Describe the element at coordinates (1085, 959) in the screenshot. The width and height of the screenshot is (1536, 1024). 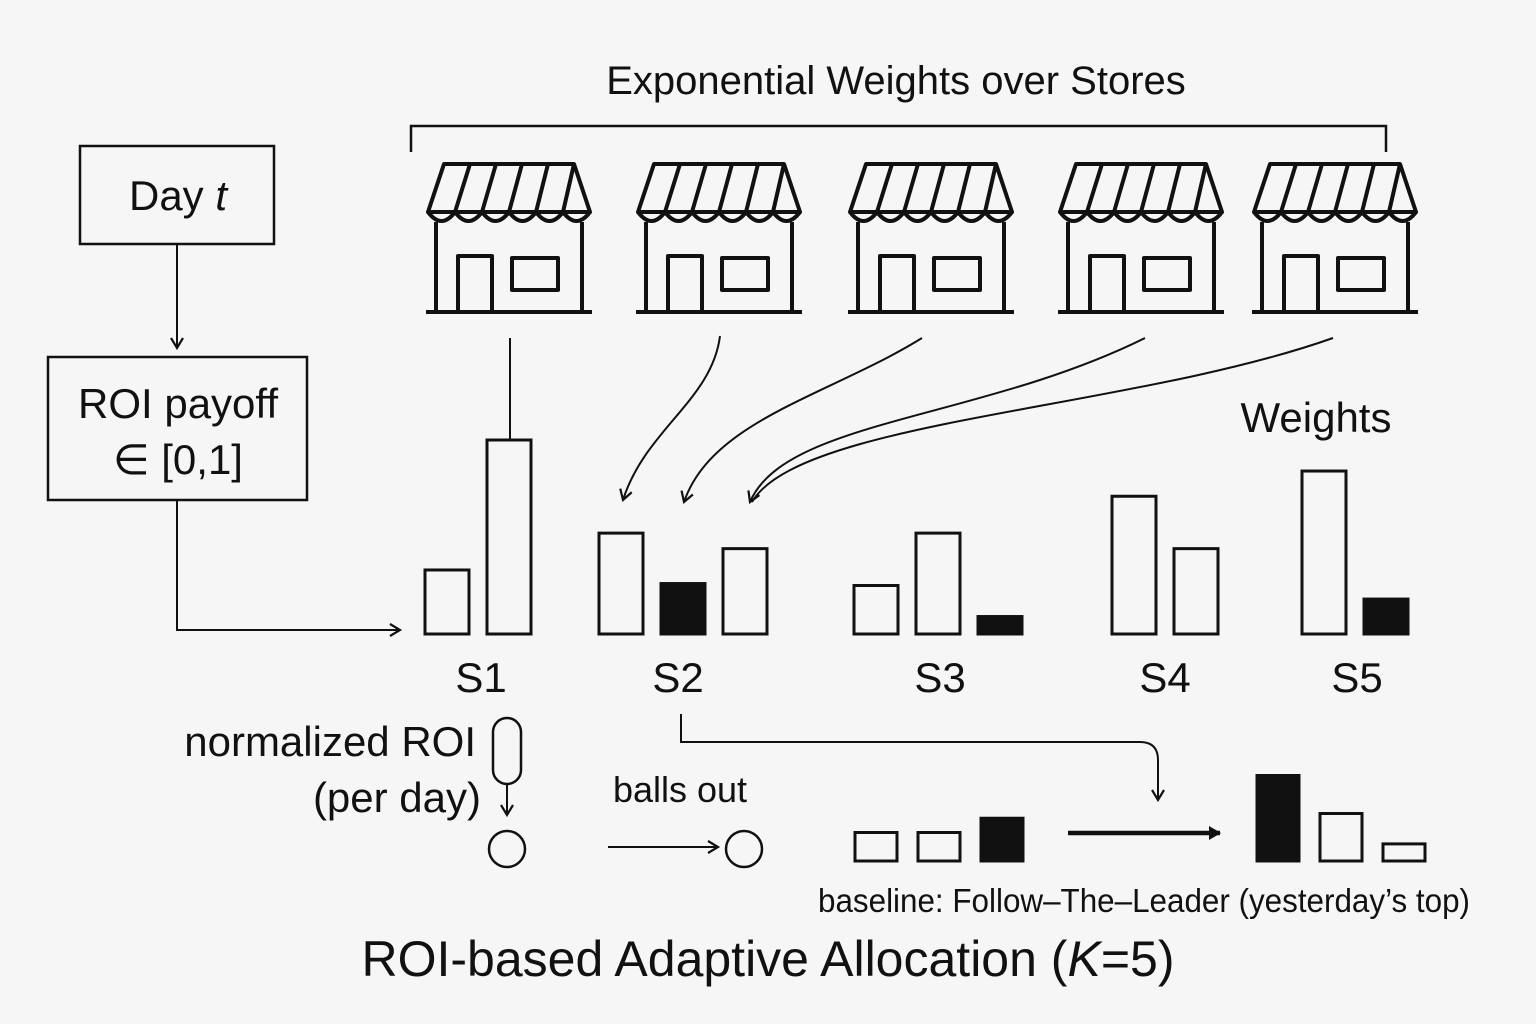
I see `footer-k-variable: K` at that location.